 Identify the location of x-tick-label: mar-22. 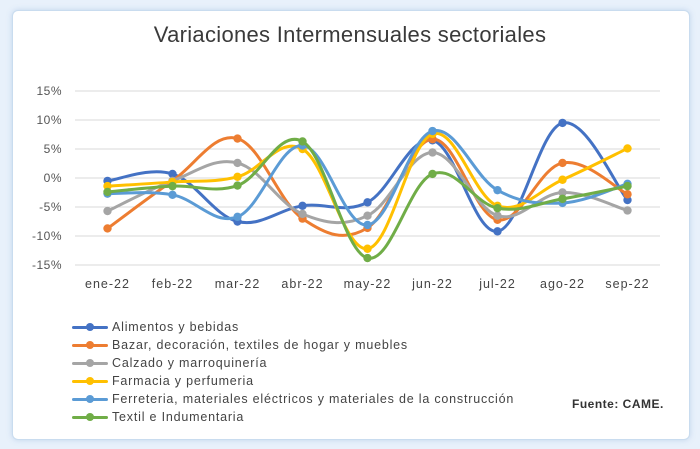
(238, 284).